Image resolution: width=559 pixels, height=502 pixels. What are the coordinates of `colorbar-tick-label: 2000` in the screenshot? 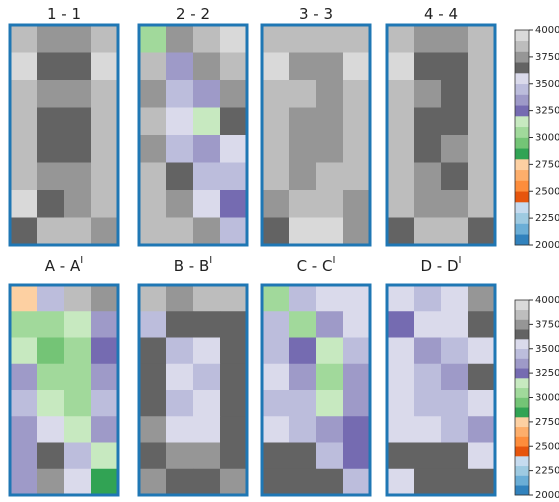 It's located at (547, 245).